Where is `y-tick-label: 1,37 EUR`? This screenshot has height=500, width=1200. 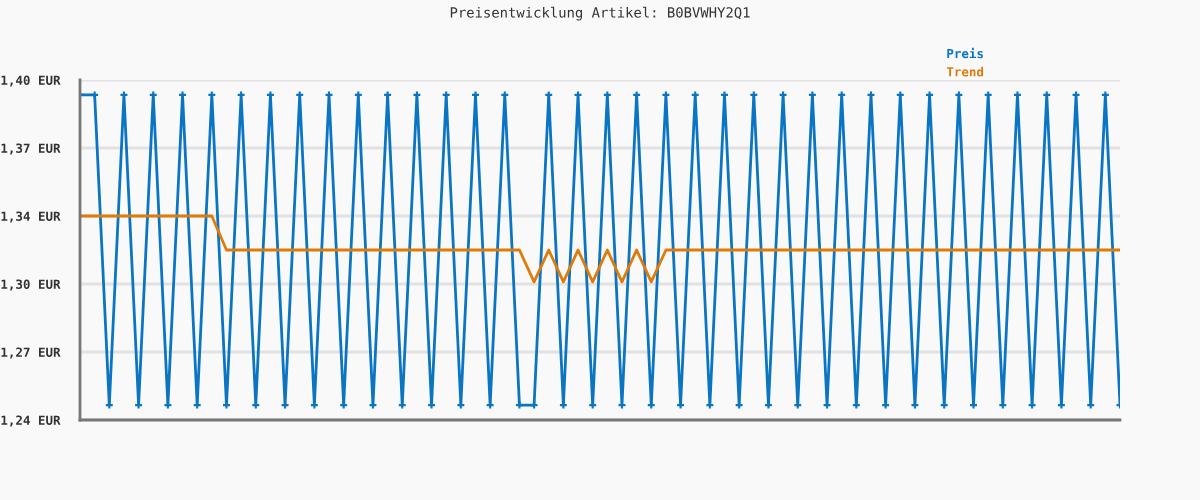 y-tick-label: 1,37 EUR is located at coordinates (31, 149).